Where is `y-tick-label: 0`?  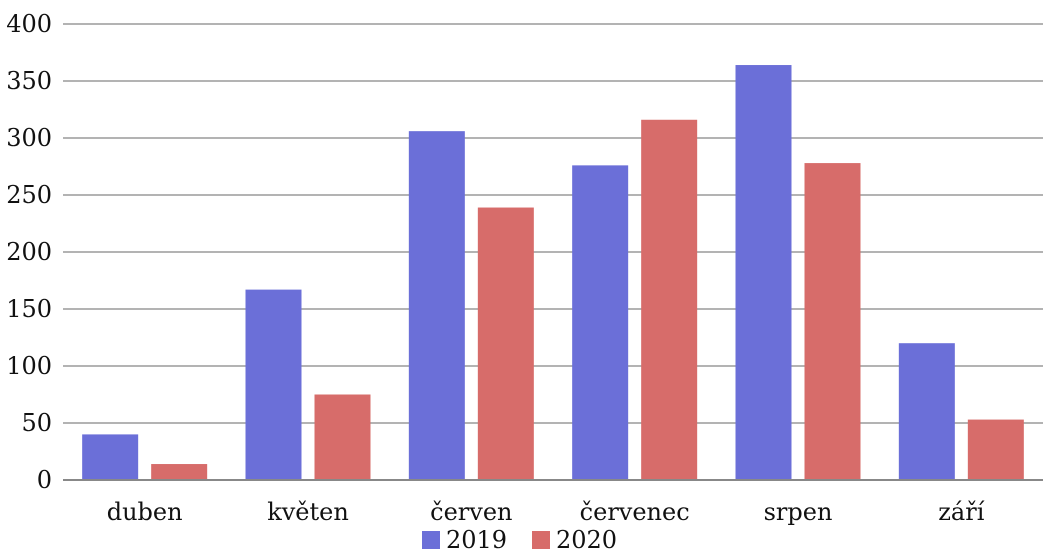 y-tick-label: 0 is located at coordinates (44, 480).